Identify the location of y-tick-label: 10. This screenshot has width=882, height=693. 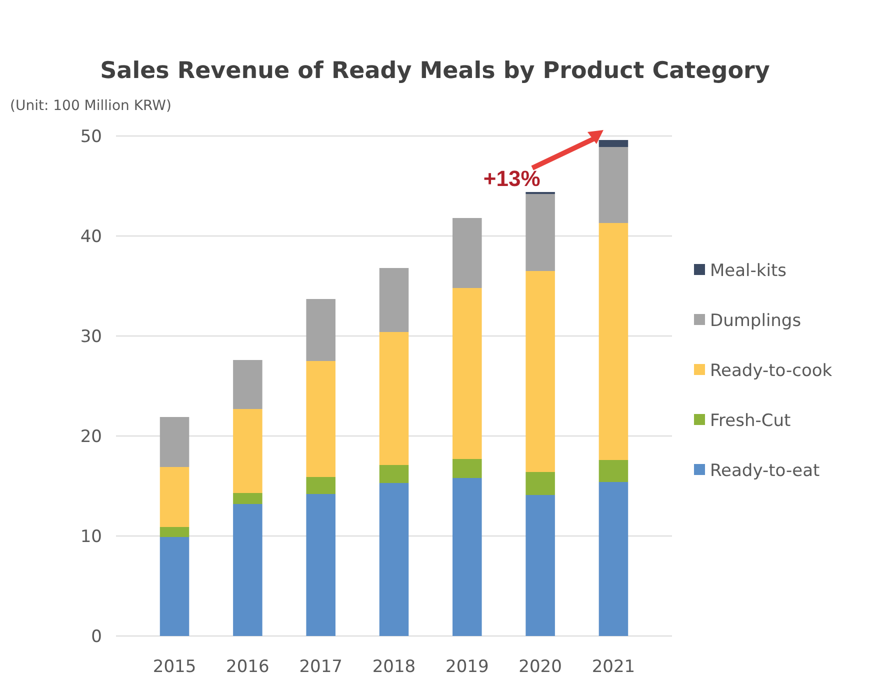
(91, 537).